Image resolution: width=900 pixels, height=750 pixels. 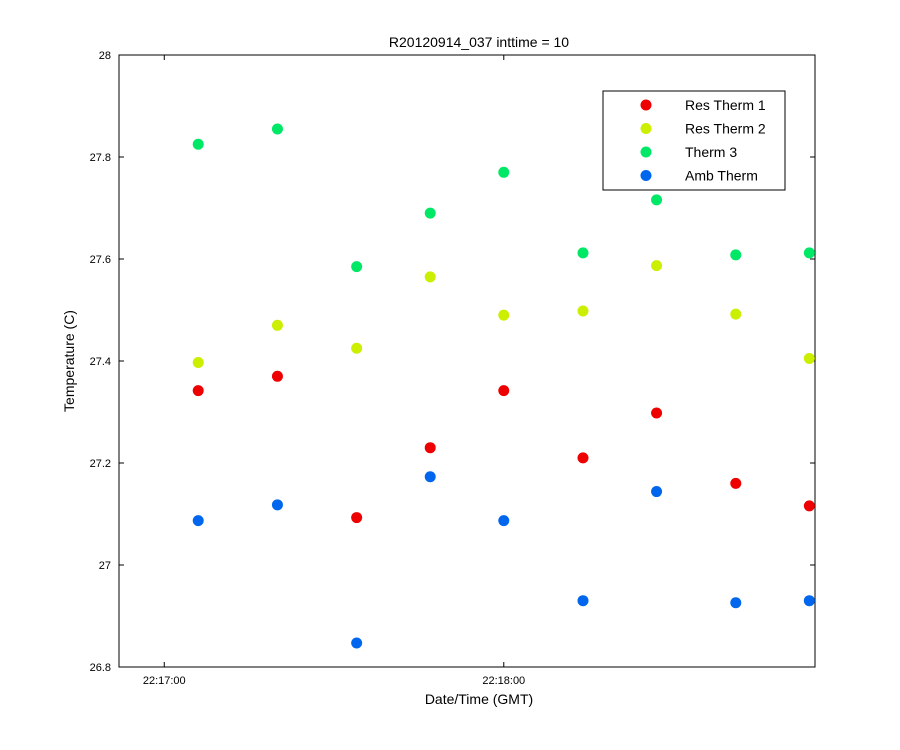 I want to click on y-axis-label: Temperature (C), so click(x=69, y=361).